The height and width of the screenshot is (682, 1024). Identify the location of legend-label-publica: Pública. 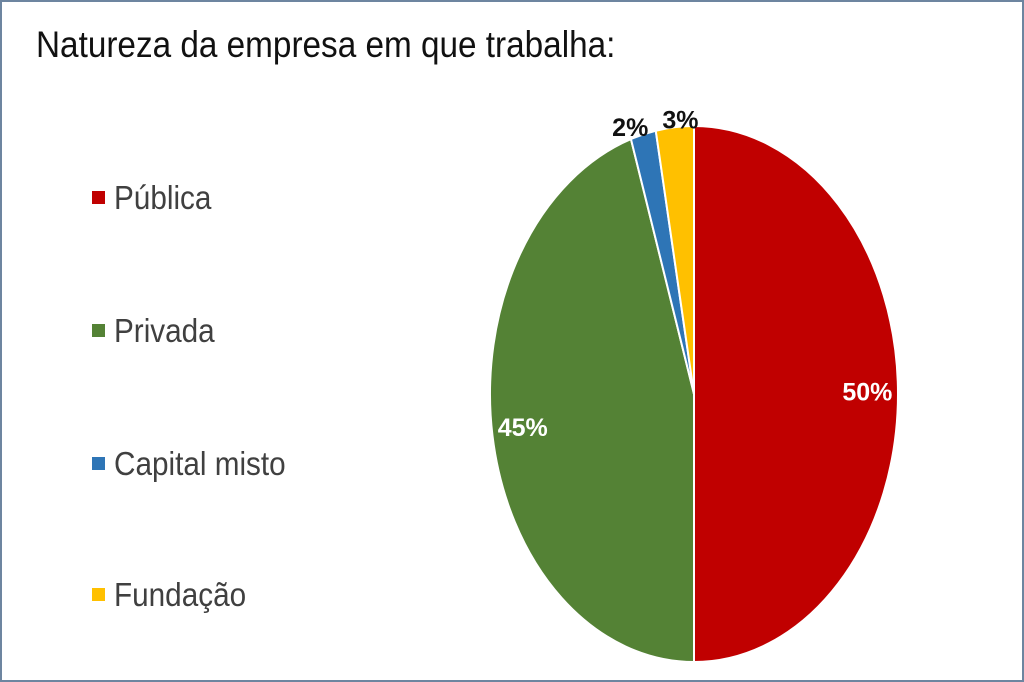
(163, 197).